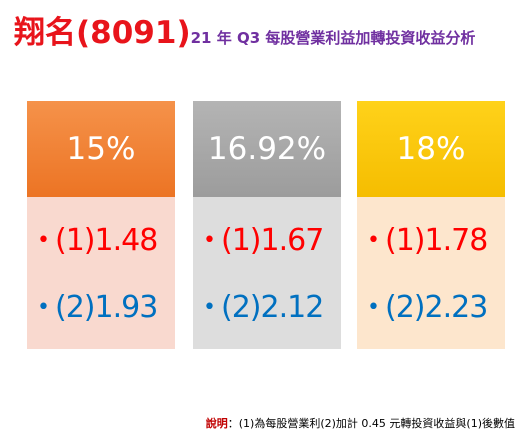 The image size is (531, 433). What do you see at coordinates (272, 307) in the screenshot?
I see `card-value-2: (2)2.12` at bounding box center [272, 307].